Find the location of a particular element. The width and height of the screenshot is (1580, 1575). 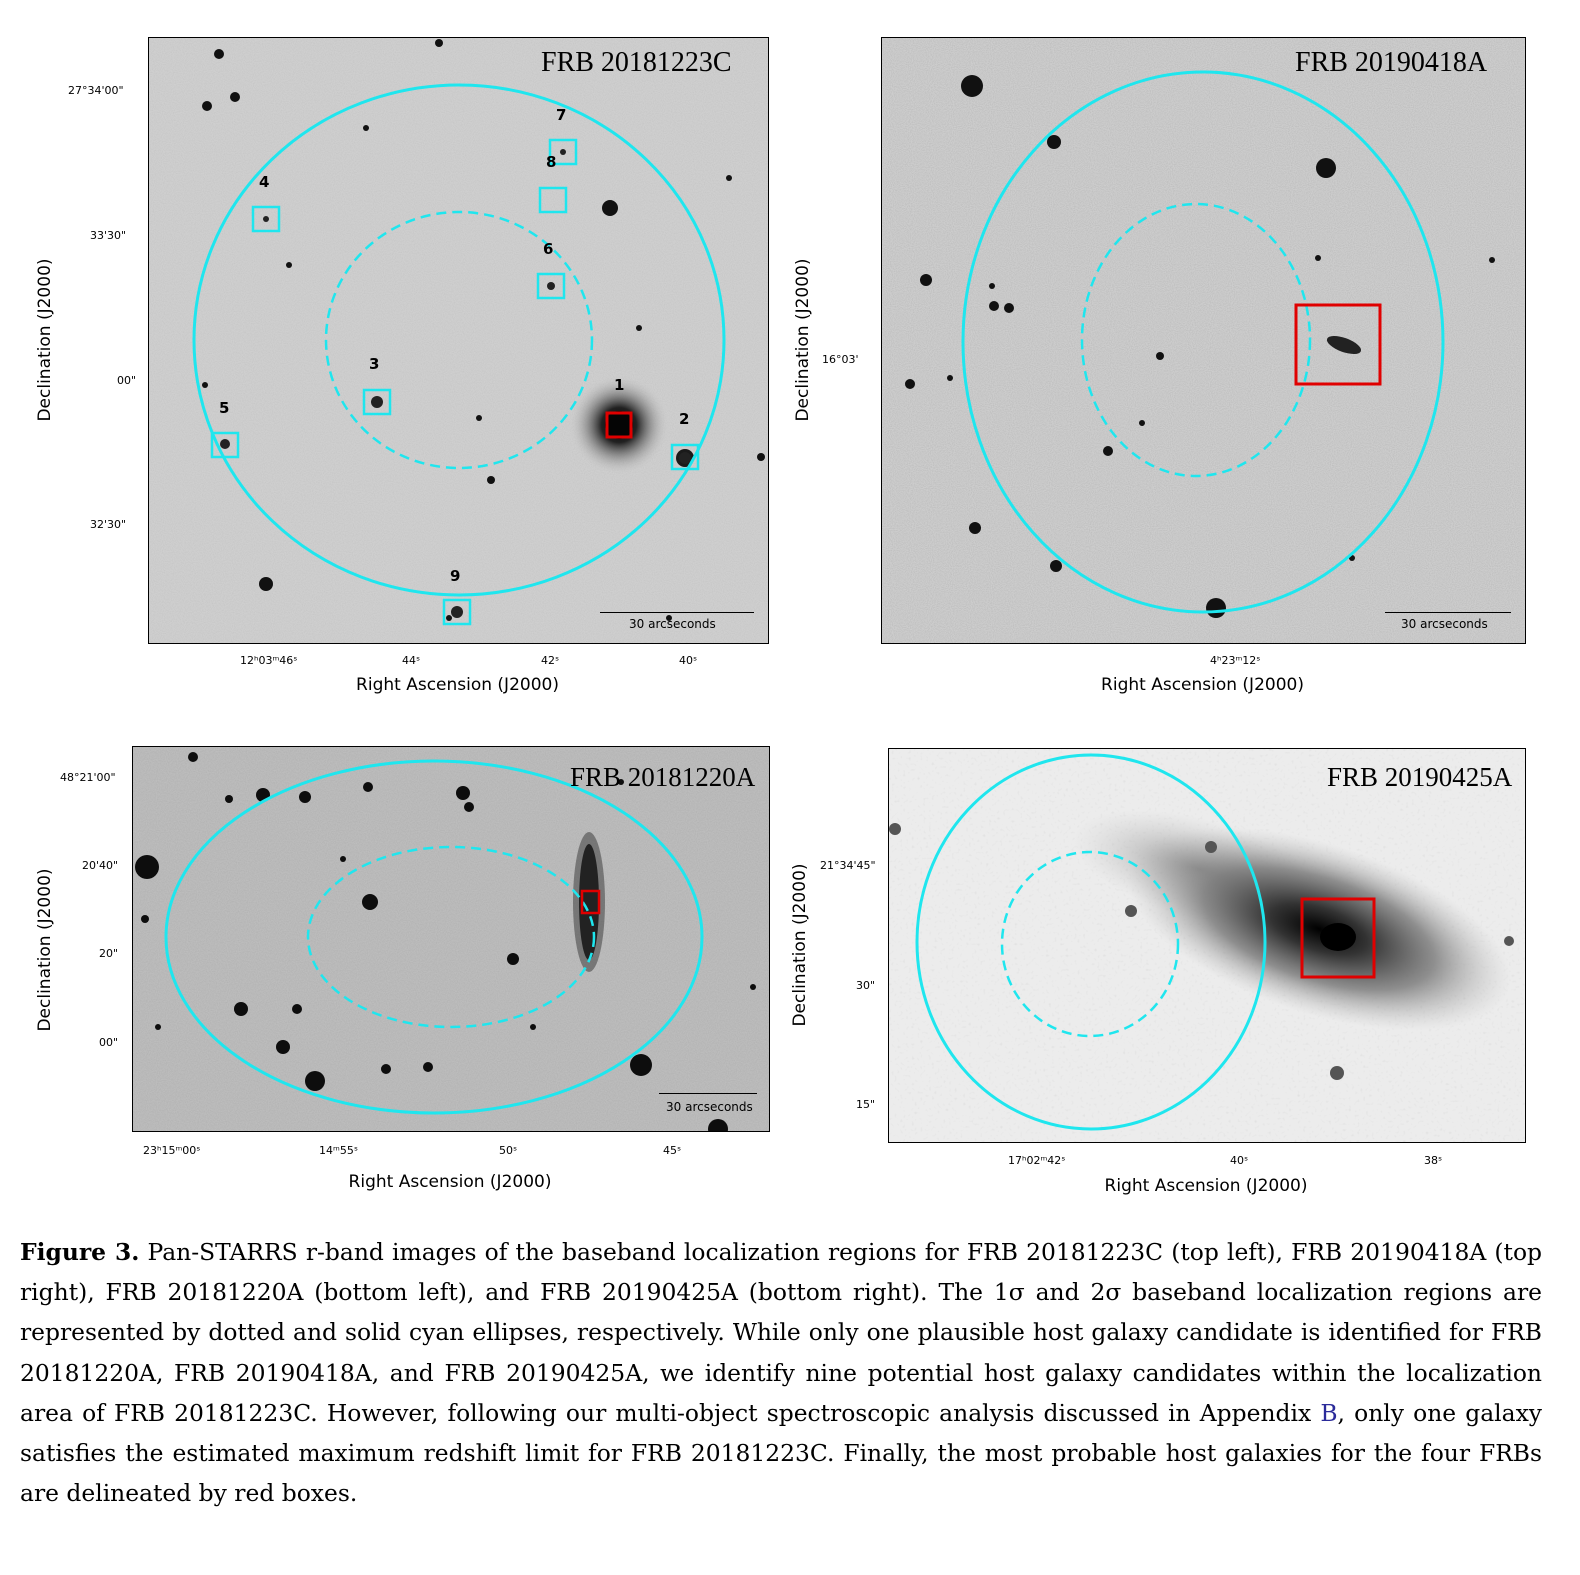

xtick-label: 45ˢ is located at coordinates (672, 1150).